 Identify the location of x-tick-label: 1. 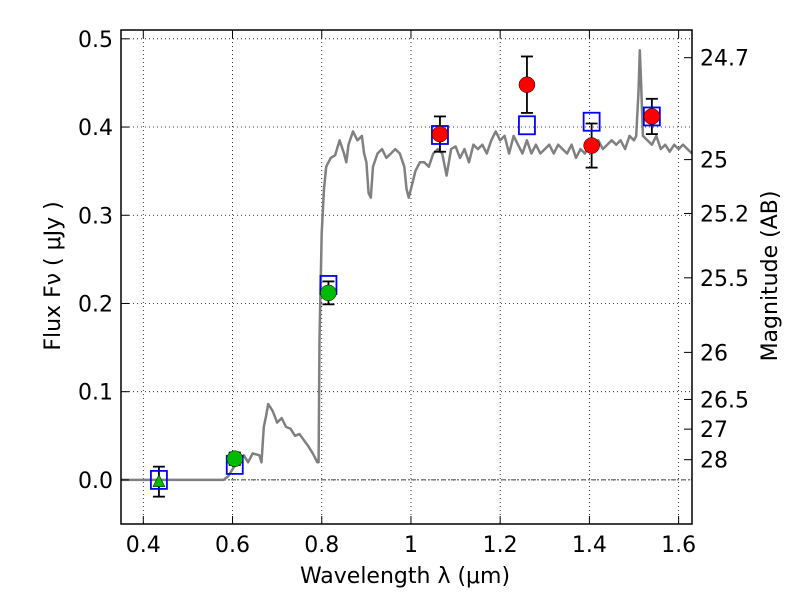
(411, 545).